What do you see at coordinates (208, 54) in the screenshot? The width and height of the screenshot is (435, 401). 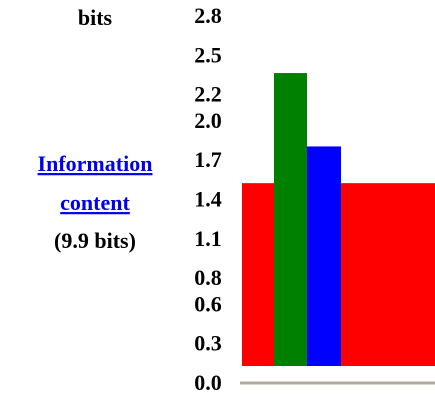 I see `y-tick-label: 2.5` at bounding box center [208, 54].